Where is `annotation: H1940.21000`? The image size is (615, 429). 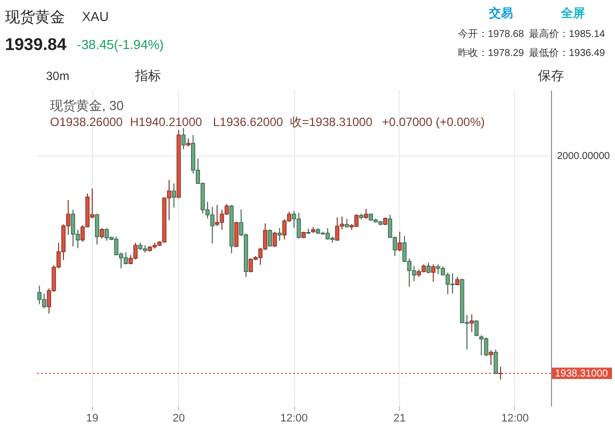 annotation: H1940.21000 is located at coordinates (166, 122).